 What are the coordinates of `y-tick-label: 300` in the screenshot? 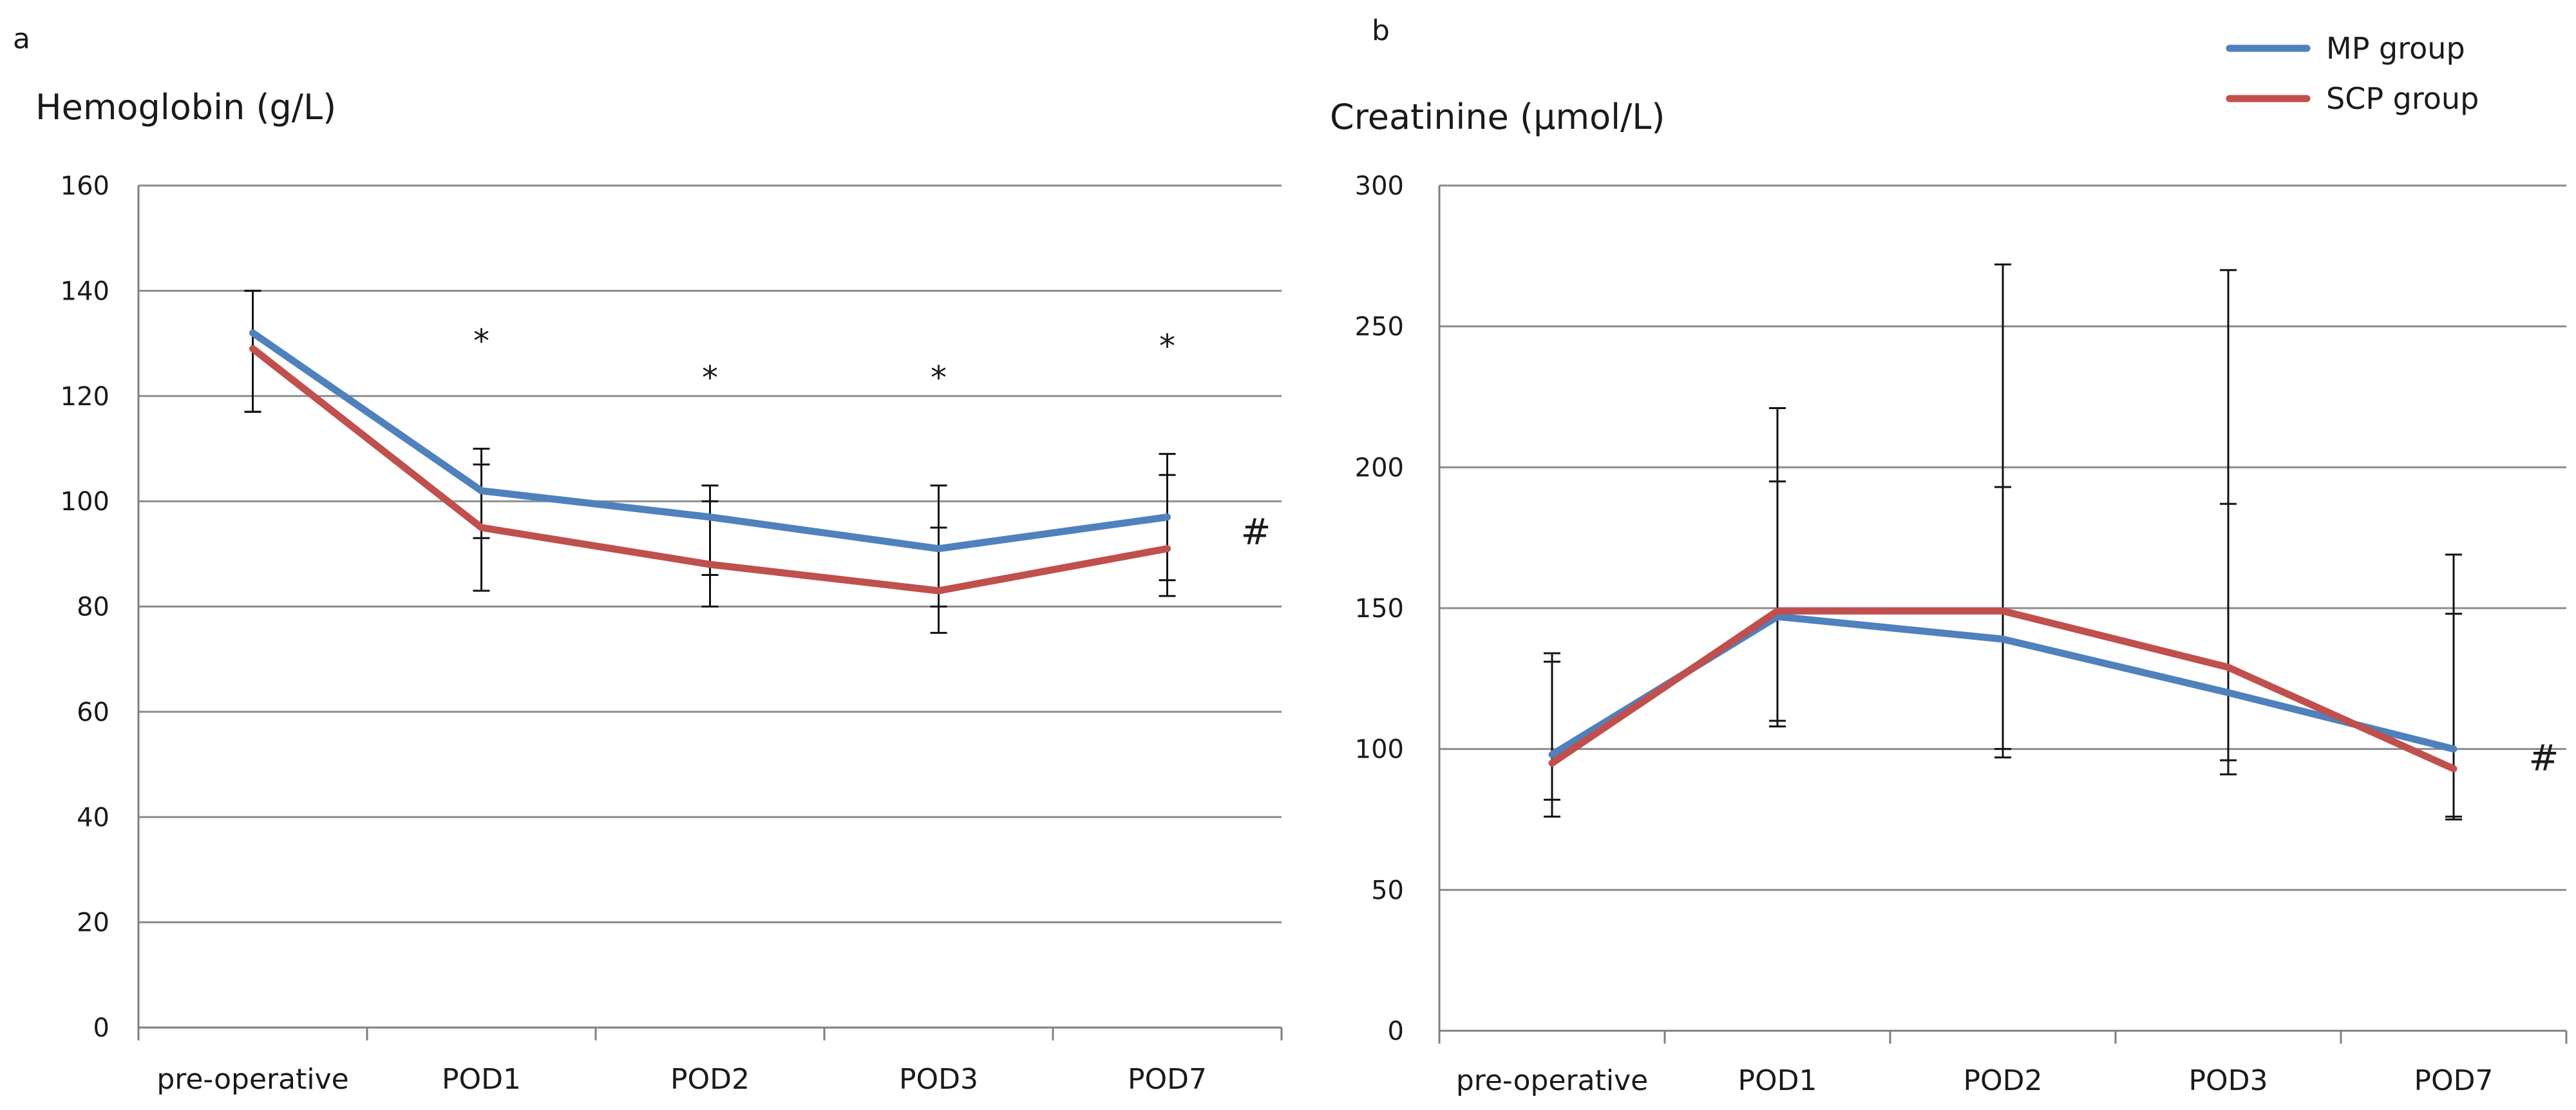 It's located at (1380, 186).